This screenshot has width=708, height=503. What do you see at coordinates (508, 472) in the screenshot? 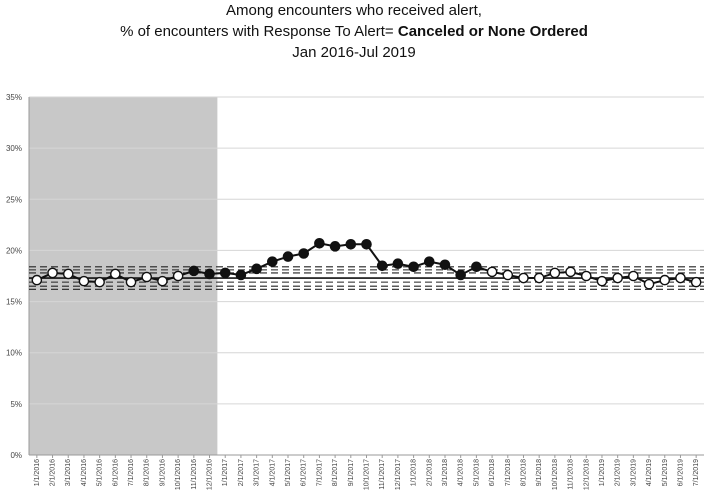
I see `x-tick-label: 7/1/2018` at bounding box center [508, 472].